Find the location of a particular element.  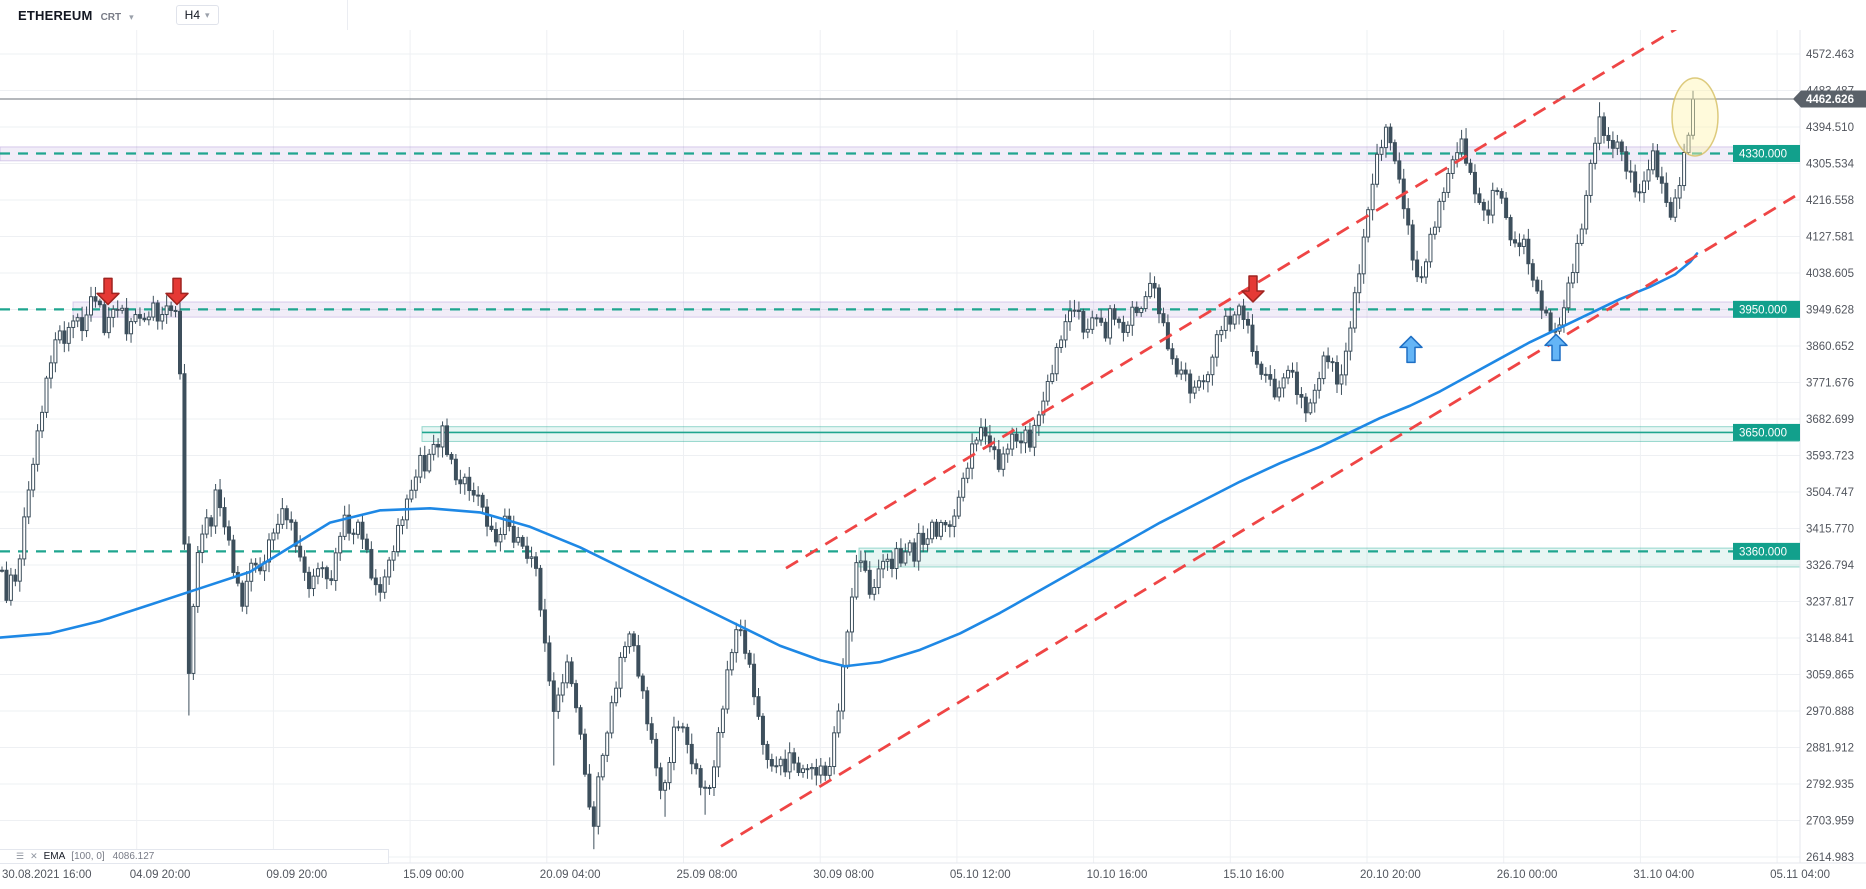

svg-text: 15.09 00:00 is located at coordinates (433, 875).